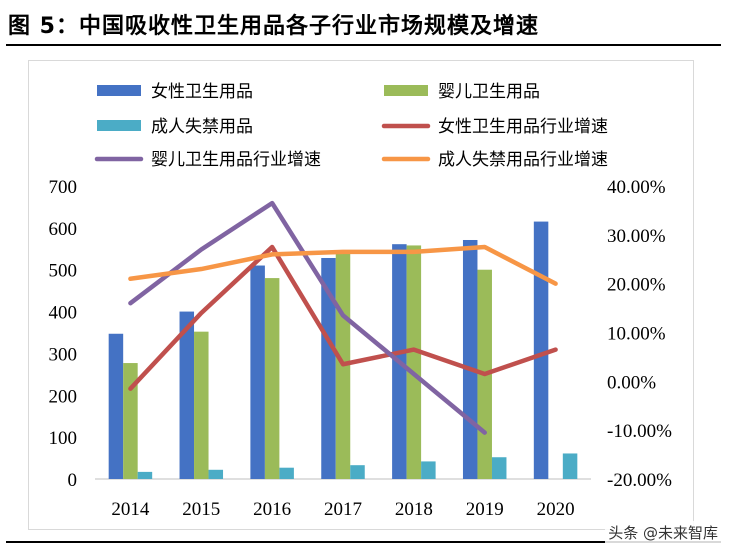 The image size is (729, 552). What do you see at coordinates (63, 229) in the screenshot?
I see `y-left-tick-label: 600` at bounding box center [63, 229].